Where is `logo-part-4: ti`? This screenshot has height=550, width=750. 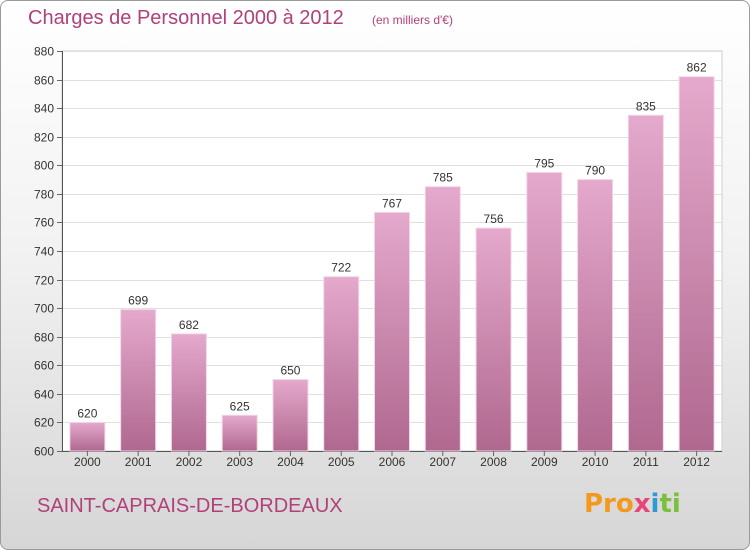 logo-part-4: ti is located at coordinates (670, 504).